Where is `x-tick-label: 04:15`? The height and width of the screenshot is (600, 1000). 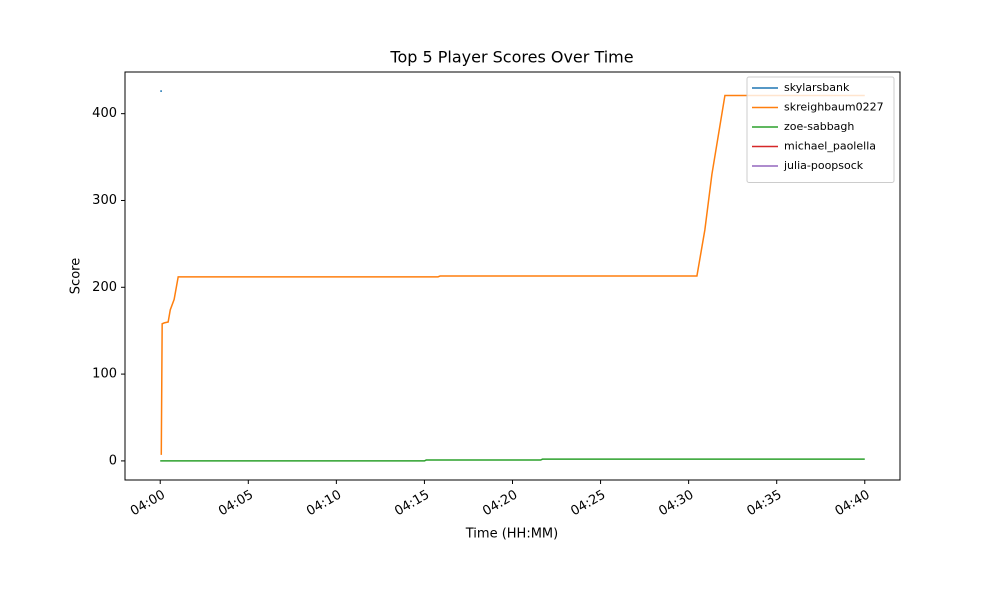
x-tick-label: 04:15 is located at coordinates (412, 504).